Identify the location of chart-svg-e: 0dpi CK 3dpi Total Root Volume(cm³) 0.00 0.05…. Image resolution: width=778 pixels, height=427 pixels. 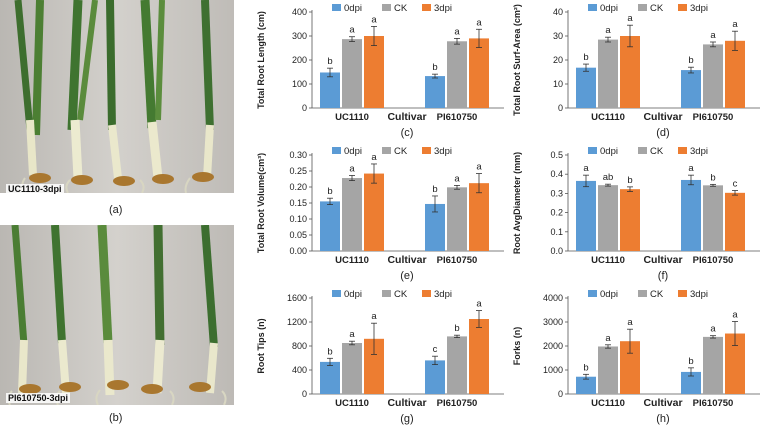
(380, 214).